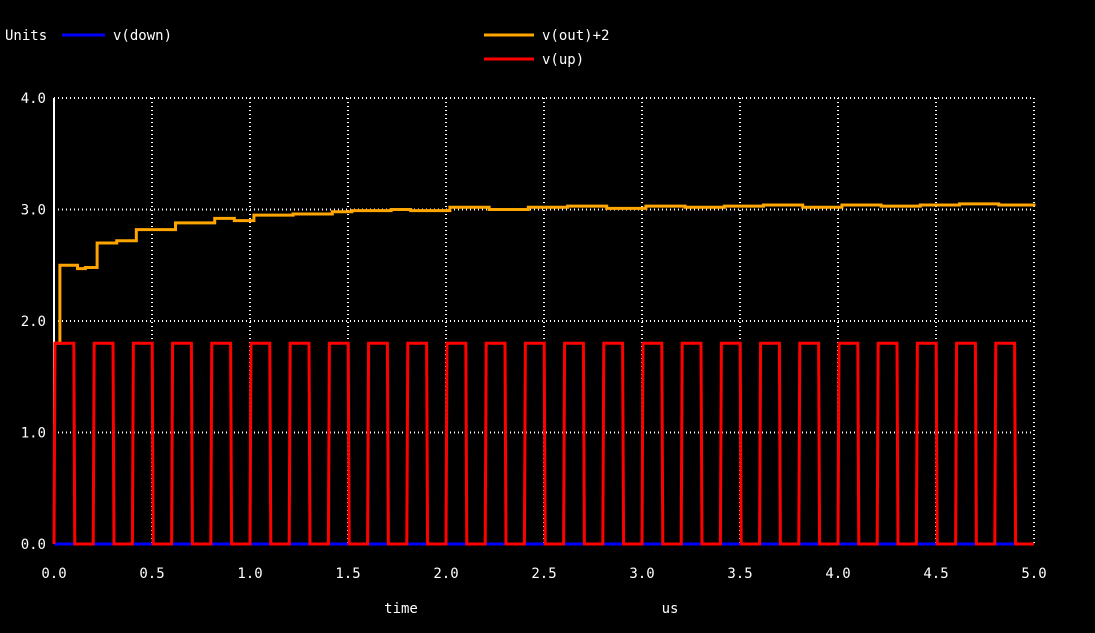  I want to click on x-tick-label: 1.0, so click(249, 574).